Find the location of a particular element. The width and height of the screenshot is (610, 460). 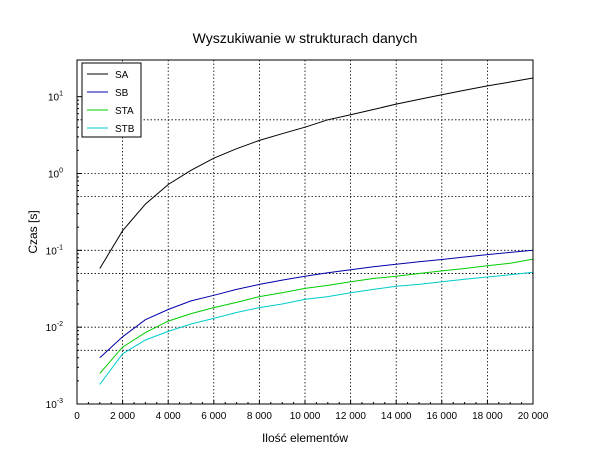

x-tick-label: 2 000 is located at coordinates (122, 416).